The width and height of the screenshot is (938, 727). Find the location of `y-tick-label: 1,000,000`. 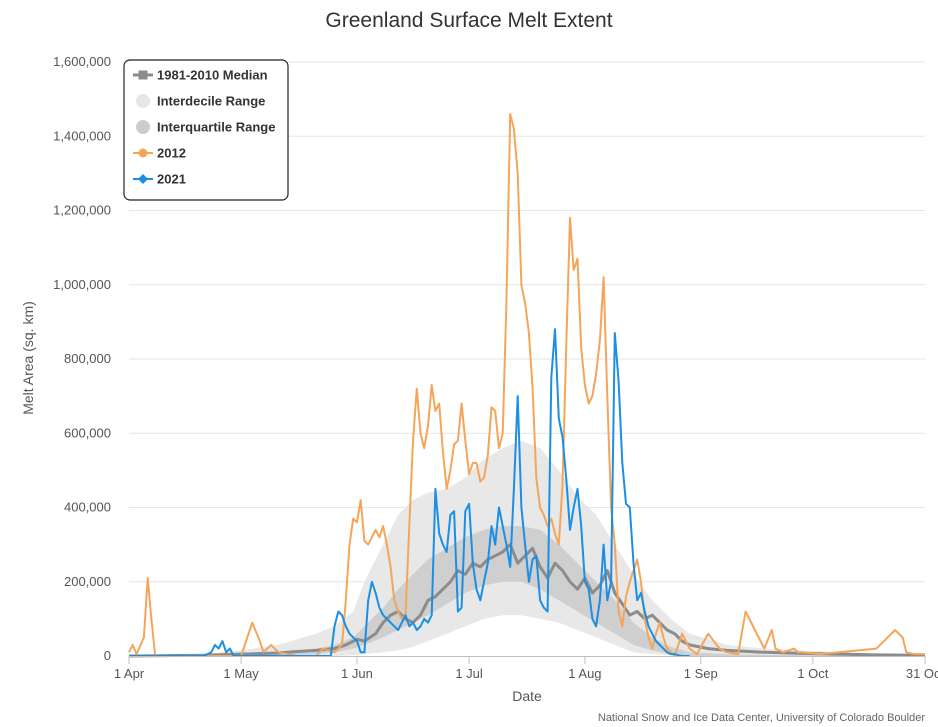

y-tick-label: 1,000,000 is located at coordinates (82, 284).